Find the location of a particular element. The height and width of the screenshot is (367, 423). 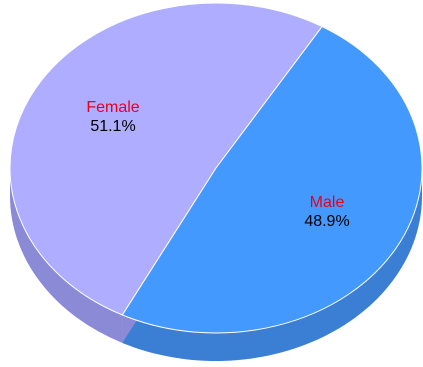

slice-value-female: 51.1% is located at coordinates (112, 126).